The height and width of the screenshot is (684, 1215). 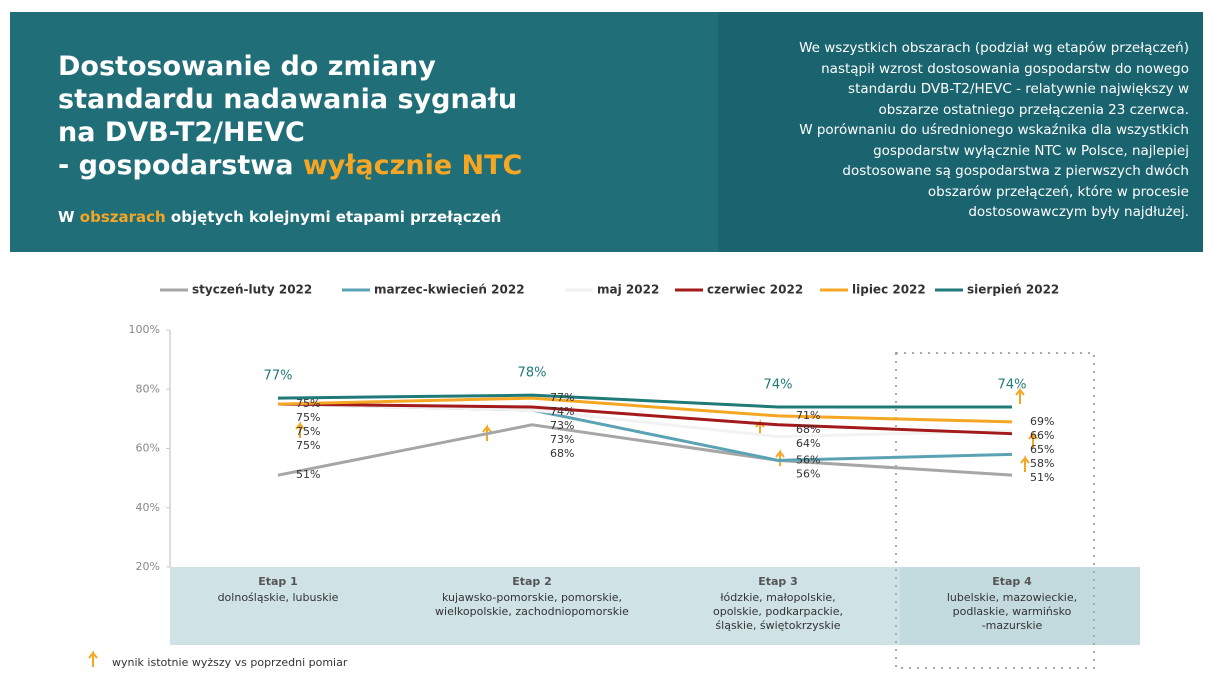 I want to click on description-line: obszarów przełączeń, które w procesie, so click(x=1058, y=191).